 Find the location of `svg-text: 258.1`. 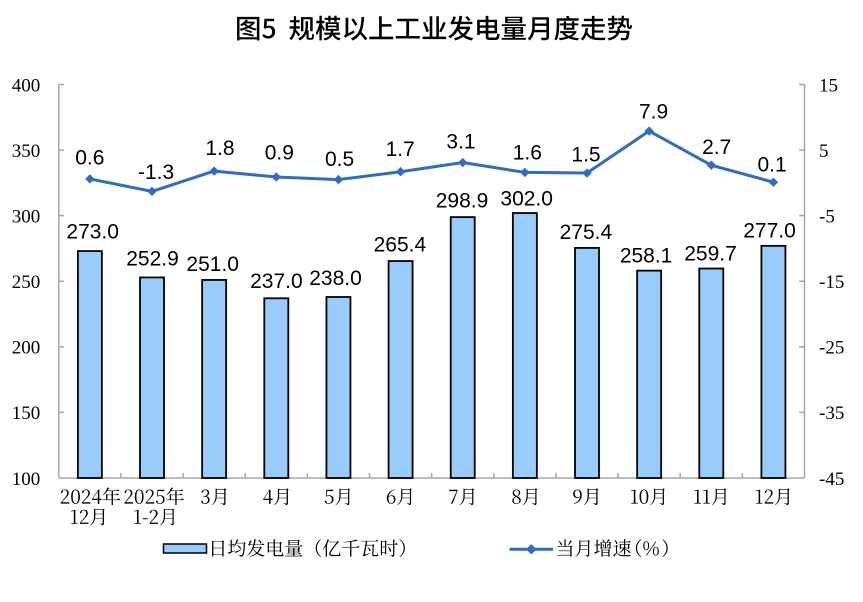

svg-text: 258.1 is located at coordinates (646, 255).